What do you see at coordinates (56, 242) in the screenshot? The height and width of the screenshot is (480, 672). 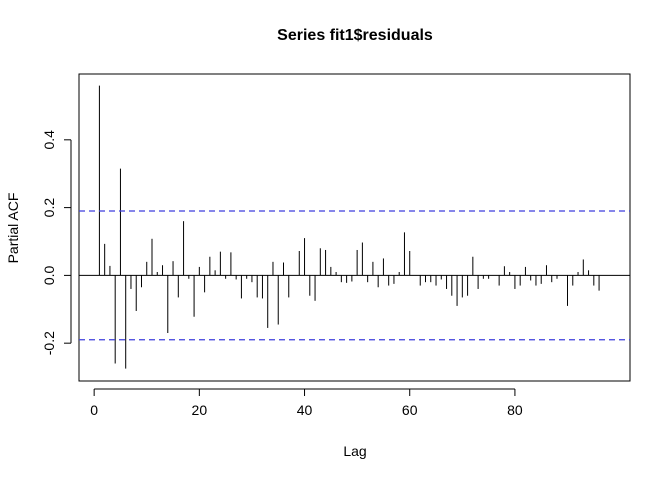 I see `y-axis: -0.2 0.0 0.2 0.4` at bounding box center [56, 242].